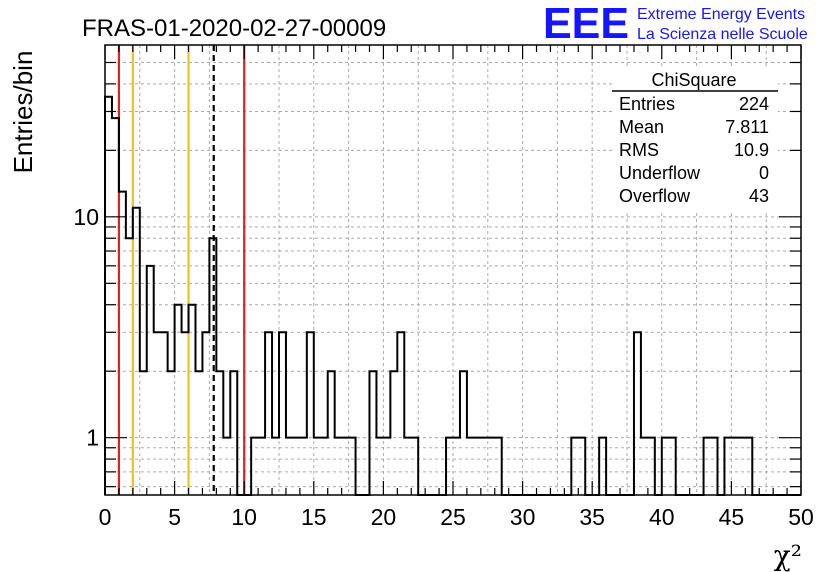 This screenshot has height=572, width=836. Describe the element at coordinates (662, 517) in the screenshot. I see `x-tick-label: 40` at that location.